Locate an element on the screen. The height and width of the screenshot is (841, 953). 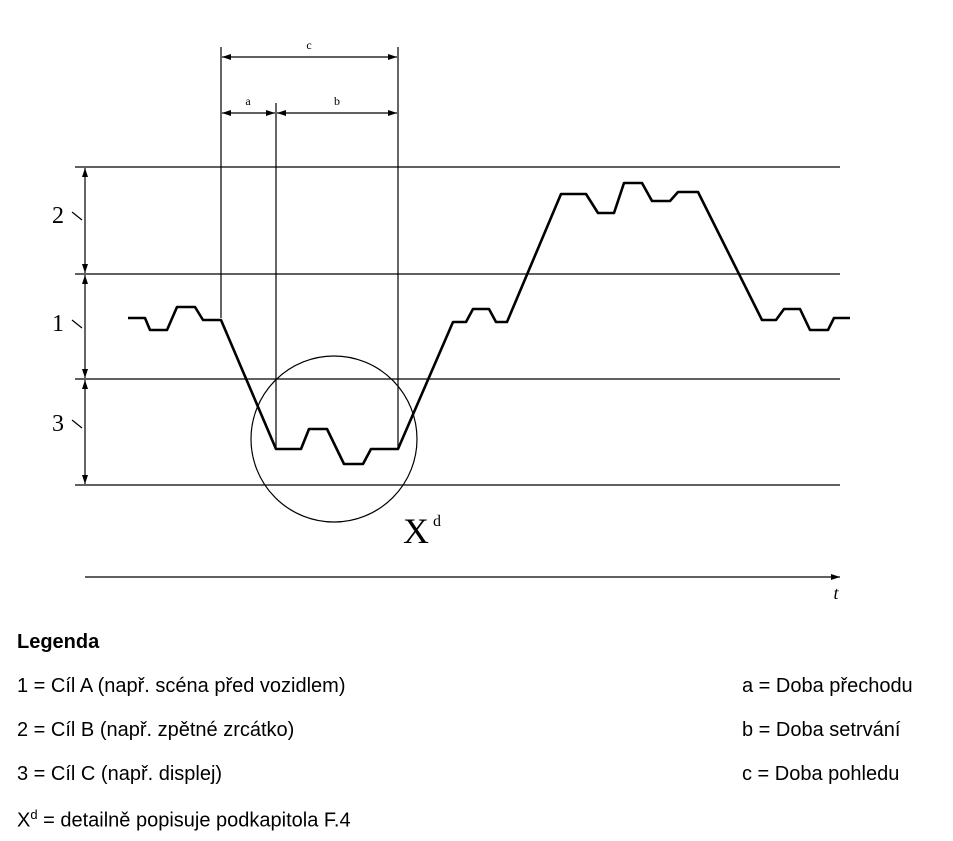
zone-label: 2 is located at coordinates (58, 216).